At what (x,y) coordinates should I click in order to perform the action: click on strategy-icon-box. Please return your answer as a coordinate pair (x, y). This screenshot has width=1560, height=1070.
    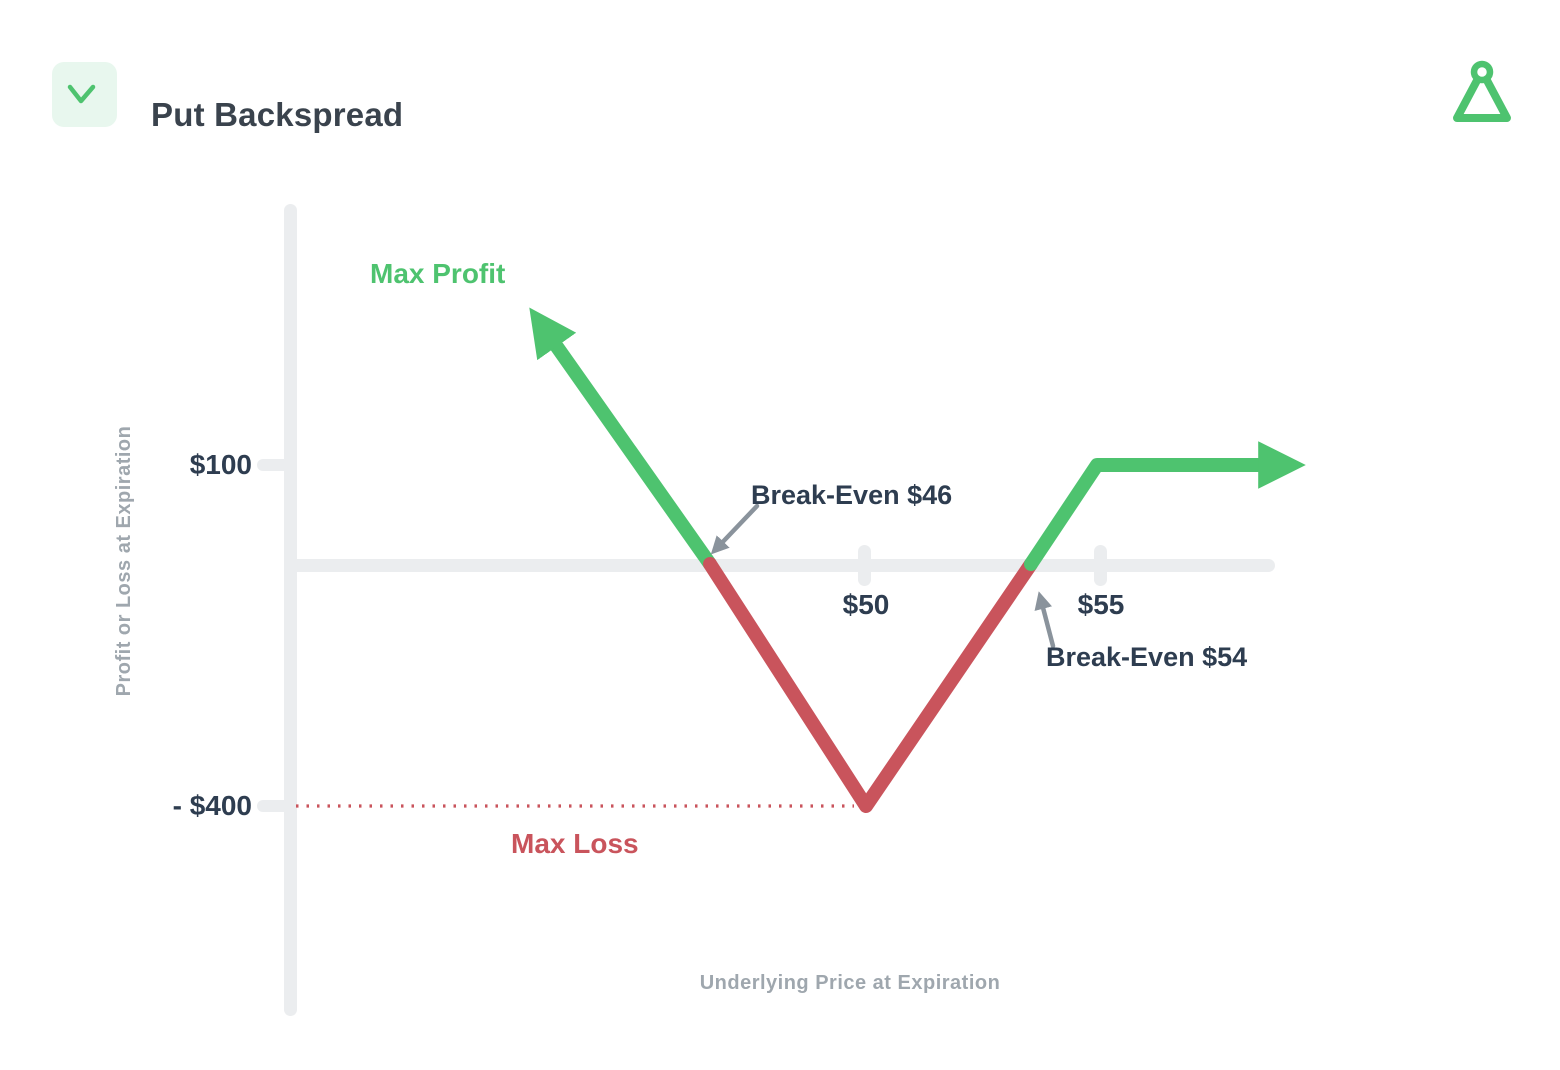
    Looking at the image, I should click on (84, 94).